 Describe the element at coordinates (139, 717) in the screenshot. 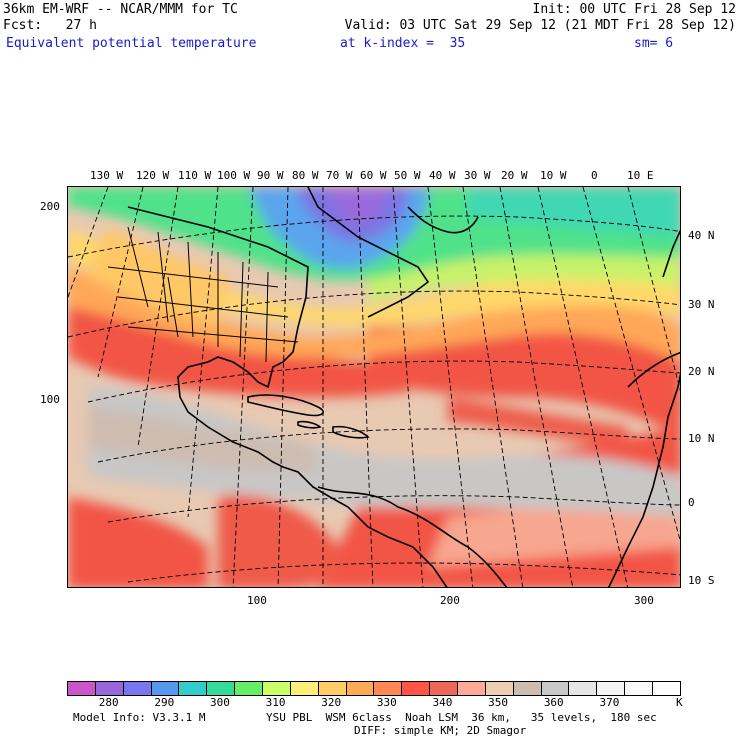

I see `model-info: Model Info: V3.3.1 M` at that location.